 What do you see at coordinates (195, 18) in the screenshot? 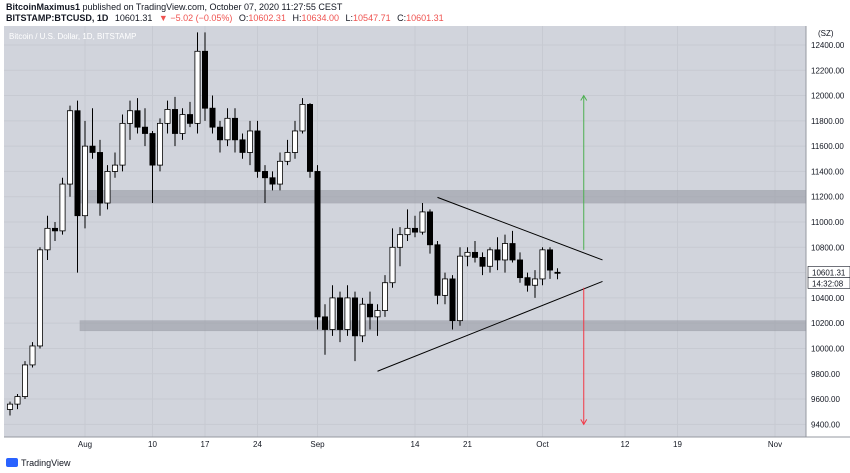
I see `price-change-value: ▼ −5.02 (−0.05%)` at bounding box center [195, 18].